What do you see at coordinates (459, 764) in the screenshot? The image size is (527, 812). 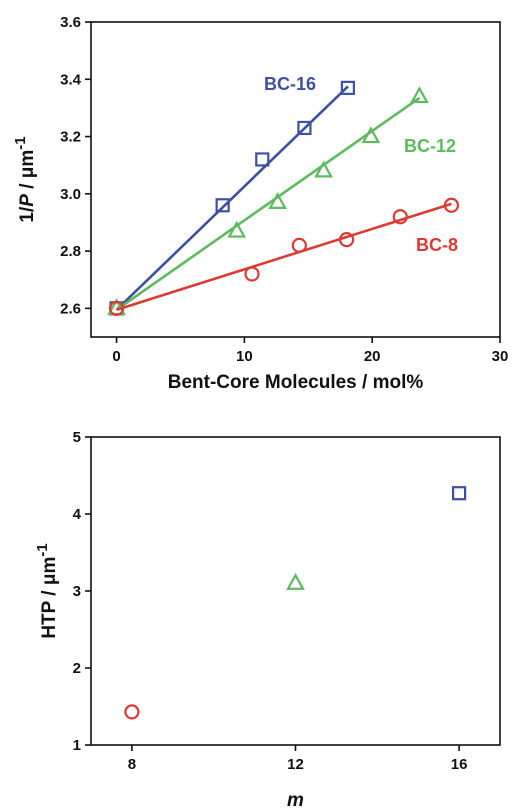 I see `x-tick-label: 16` at bounding box center [459, 764].